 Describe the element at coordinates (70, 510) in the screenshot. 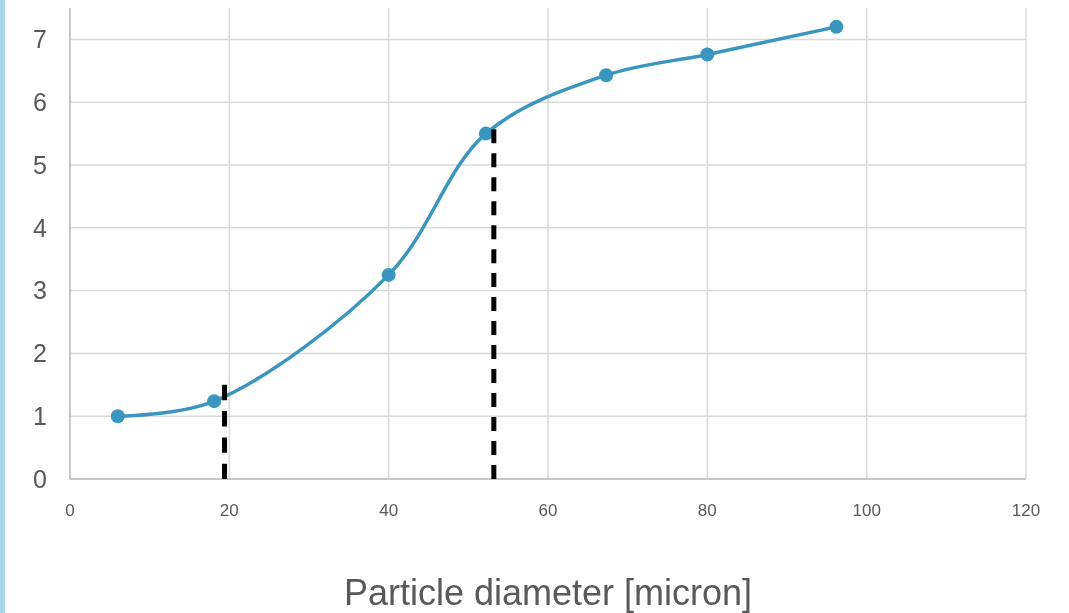

I see `x-tick-label: 0` at that location.